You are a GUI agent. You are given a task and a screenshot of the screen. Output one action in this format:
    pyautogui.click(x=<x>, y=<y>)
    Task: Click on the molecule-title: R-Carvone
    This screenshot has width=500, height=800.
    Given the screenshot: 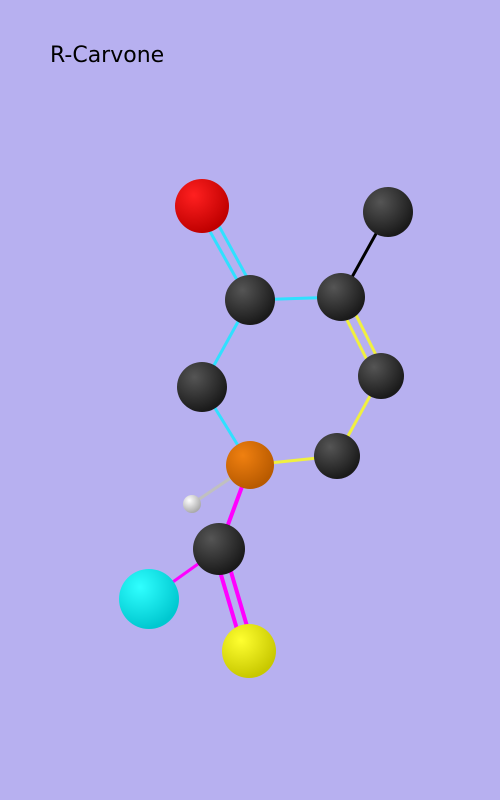 What is the action you would take?
    pyautogui.click(x=107, y=55)
    